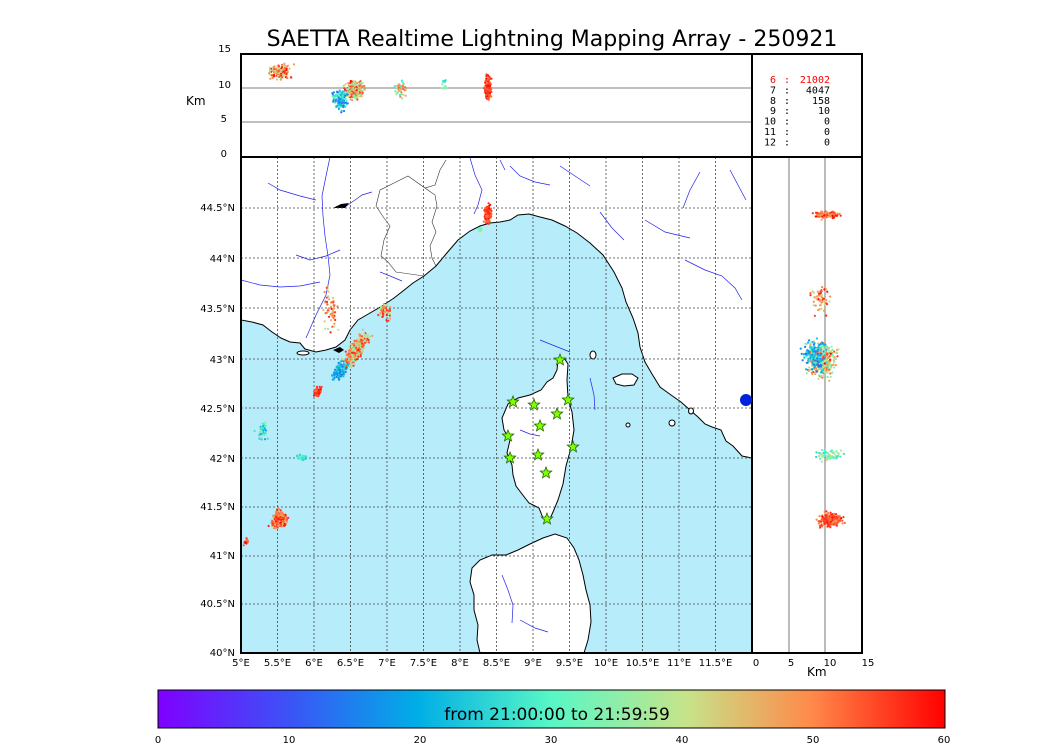 The height and width of the screenshot is (750, 1050). I want to click on lat-tick-label: 44.5°N, so click(217, 208).